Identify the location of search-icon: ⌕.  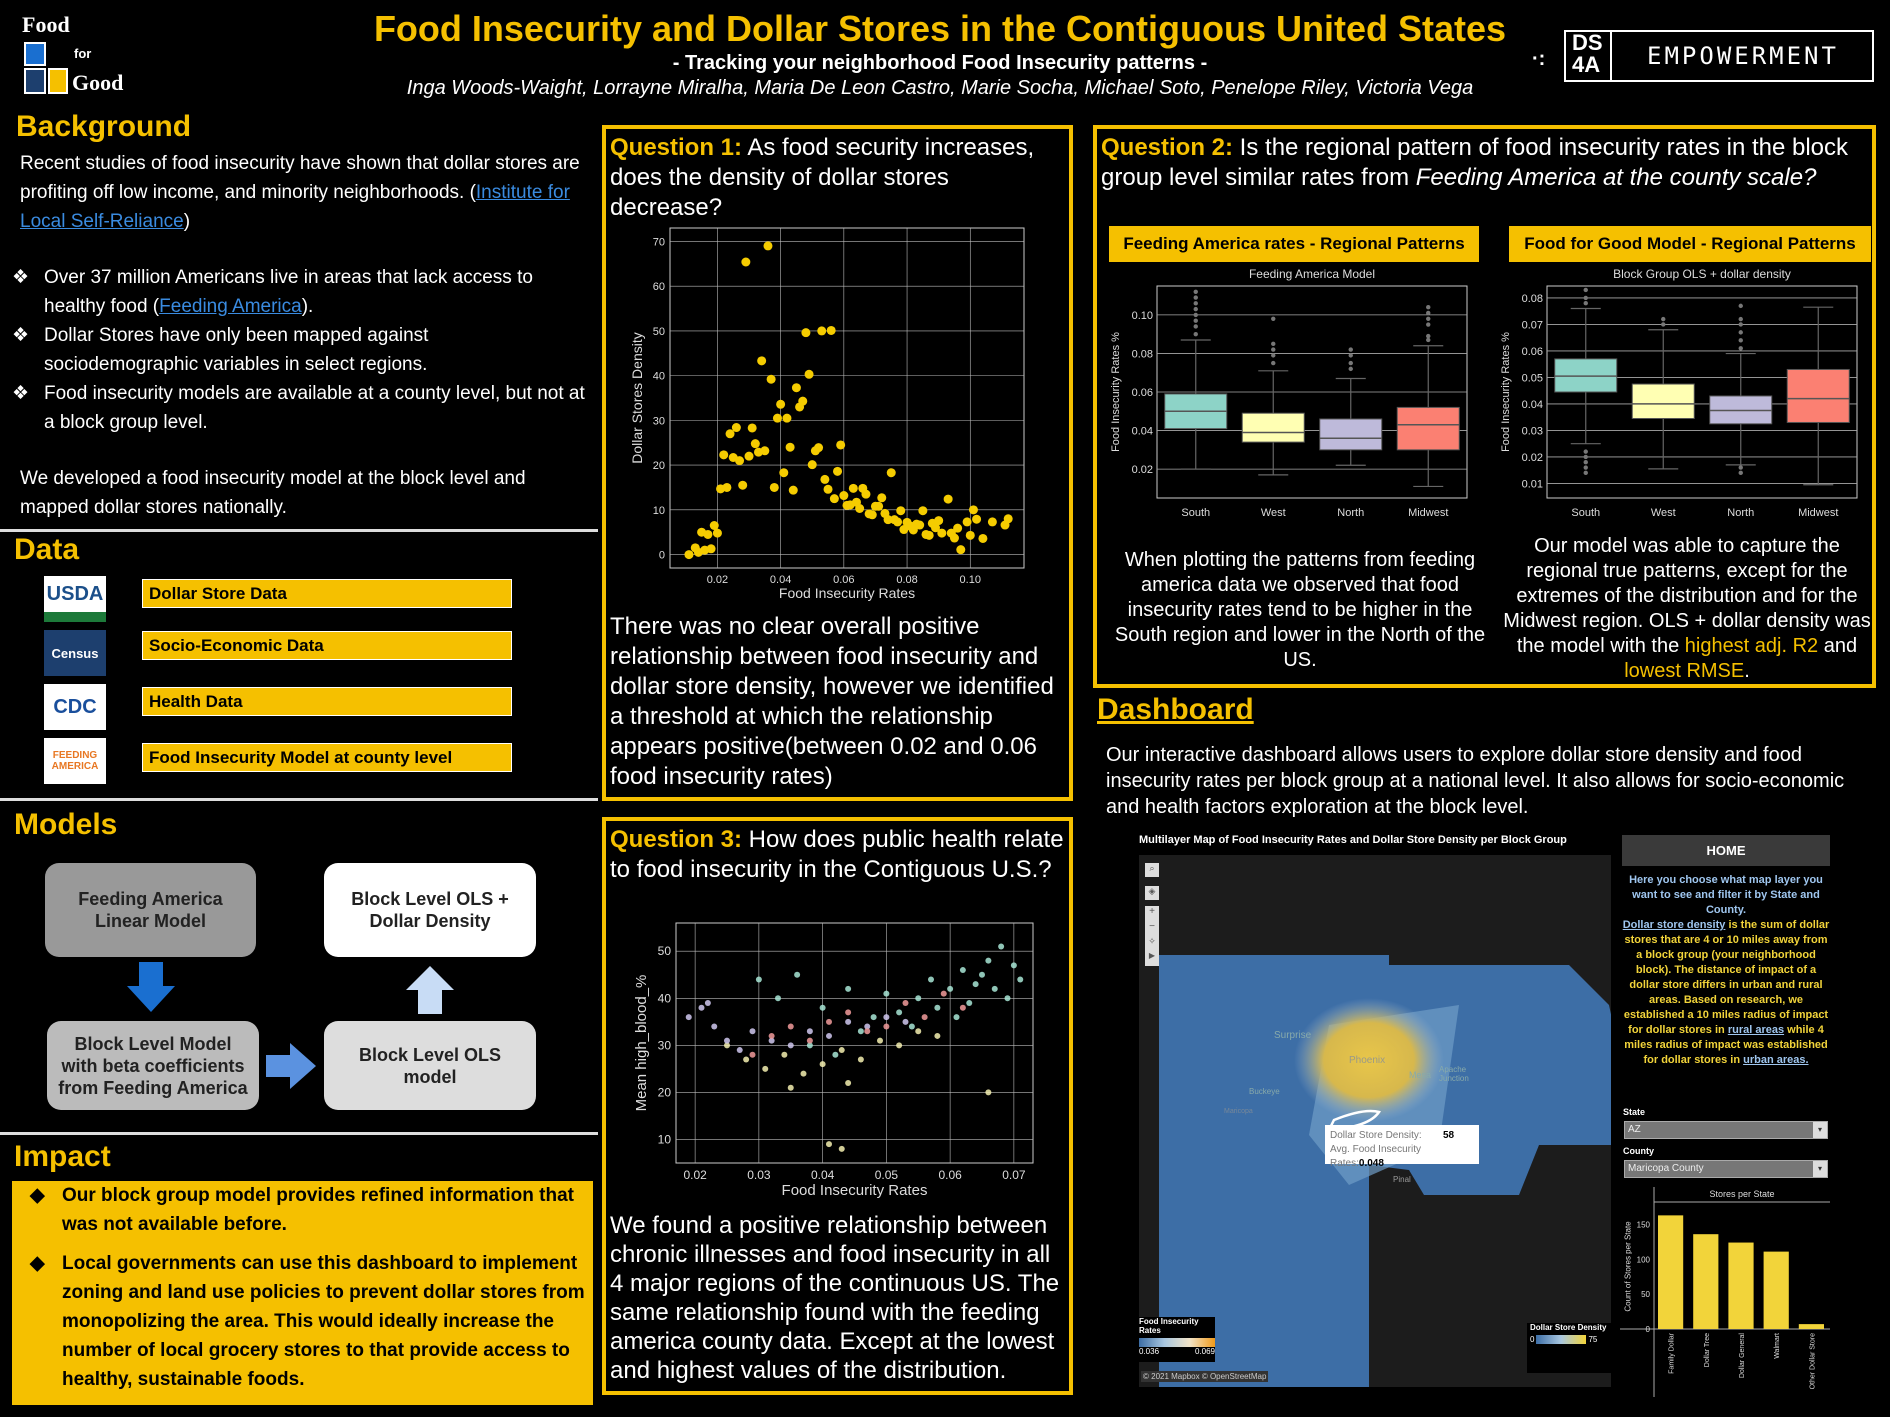
(1152, 870).